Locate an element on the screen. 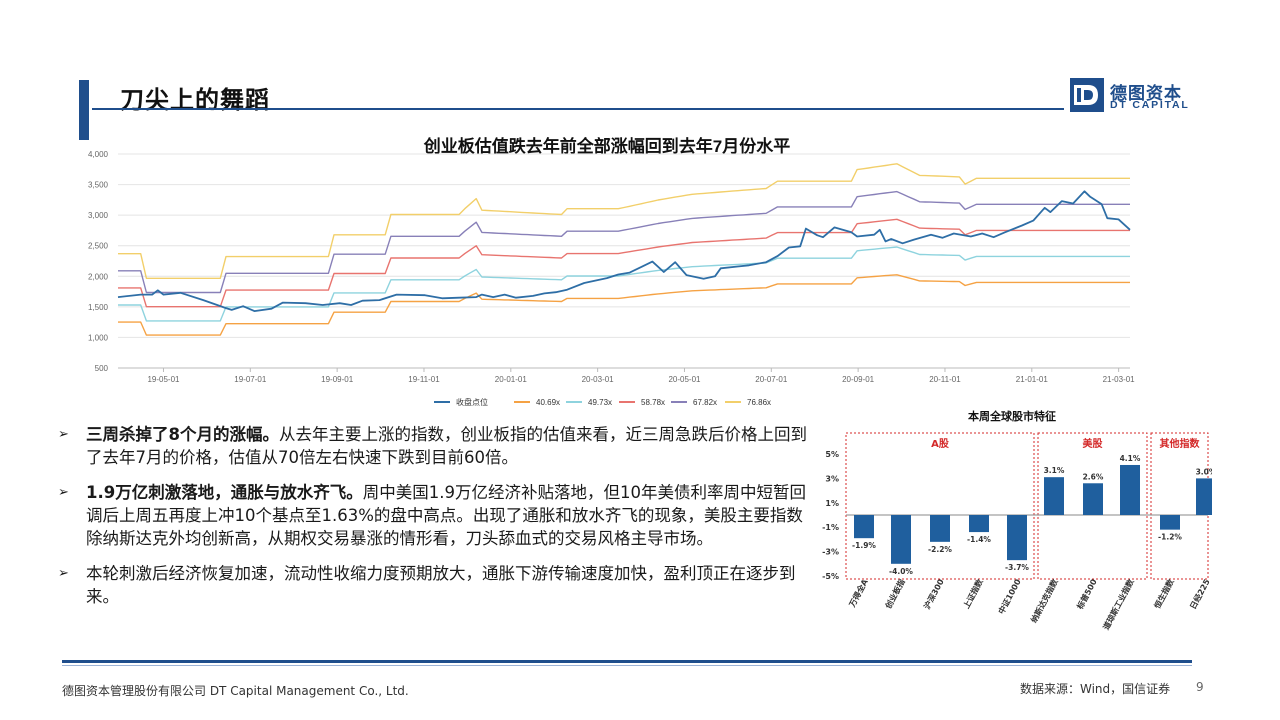 This screenshot has width=1280, height=720. bar-value-label: -4.0% is located at coordinates (901, 571).